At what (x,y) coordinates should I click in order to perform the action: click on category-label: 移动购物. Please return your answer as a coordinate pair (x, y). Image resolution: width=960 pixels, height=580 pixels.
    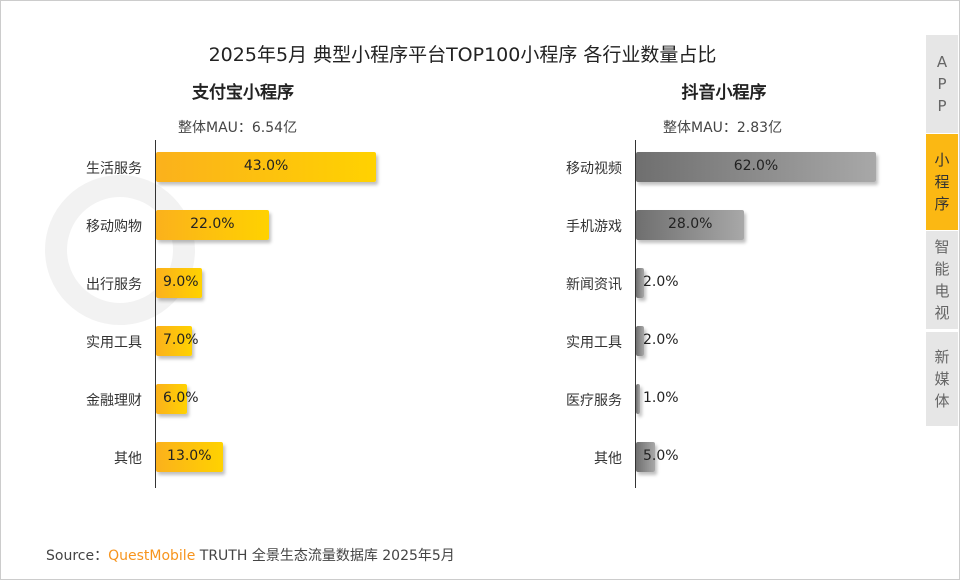
    Looking at the image, I should click on (114, 227).